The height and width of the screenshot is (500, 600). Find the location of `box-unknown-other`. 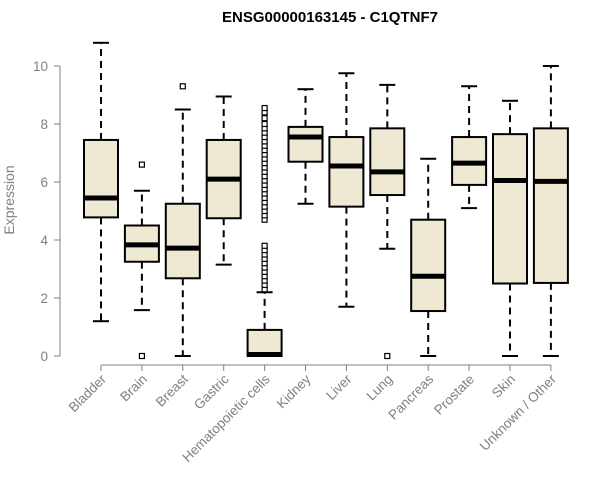

box-unknown-other is located at coordinates (550, 211).